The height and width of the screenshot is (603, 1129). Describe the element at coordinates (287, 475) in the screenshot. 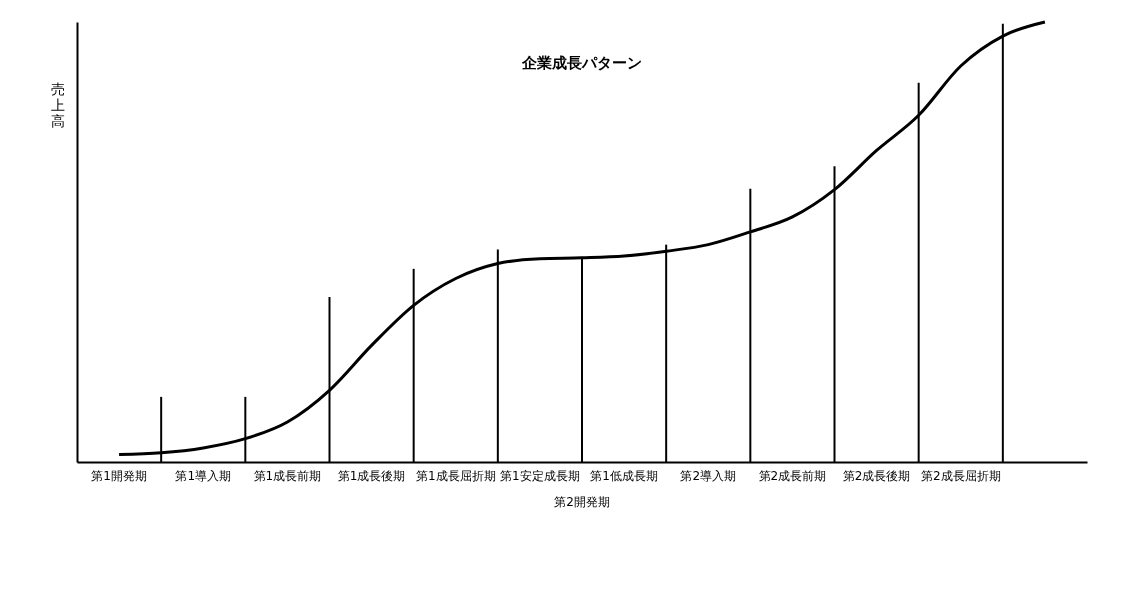

I see `x-tick-label: 第1成長前期` at that location.